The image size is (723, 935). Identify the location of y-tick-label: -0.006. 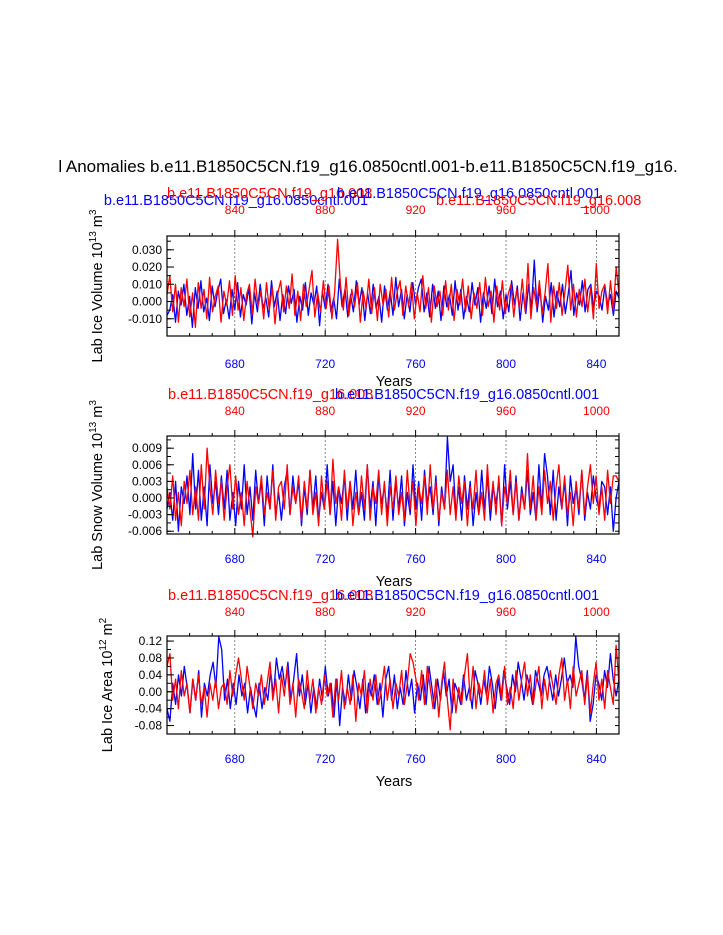
(145, 531).